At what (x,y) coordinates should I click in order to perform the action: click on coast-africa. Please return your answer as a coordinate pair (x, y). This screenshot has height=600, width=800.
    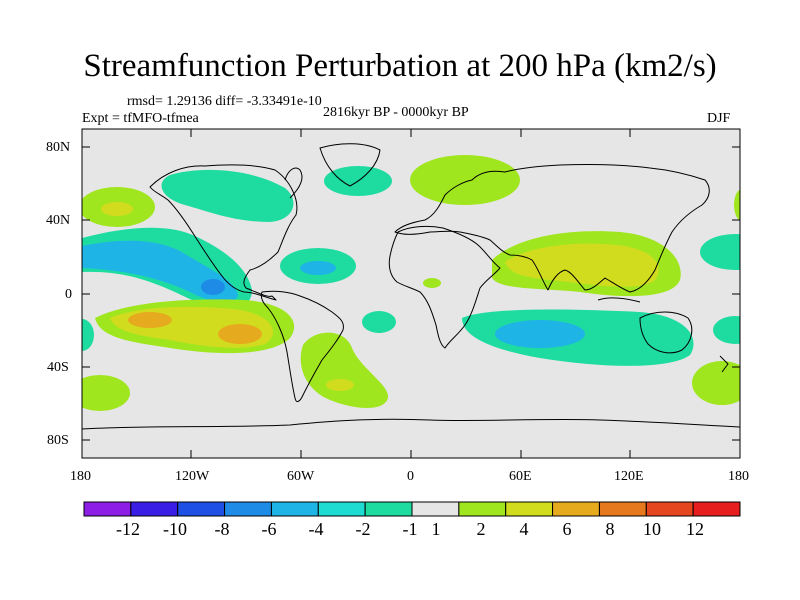
    Looking at the image, I should click on (444, 287).